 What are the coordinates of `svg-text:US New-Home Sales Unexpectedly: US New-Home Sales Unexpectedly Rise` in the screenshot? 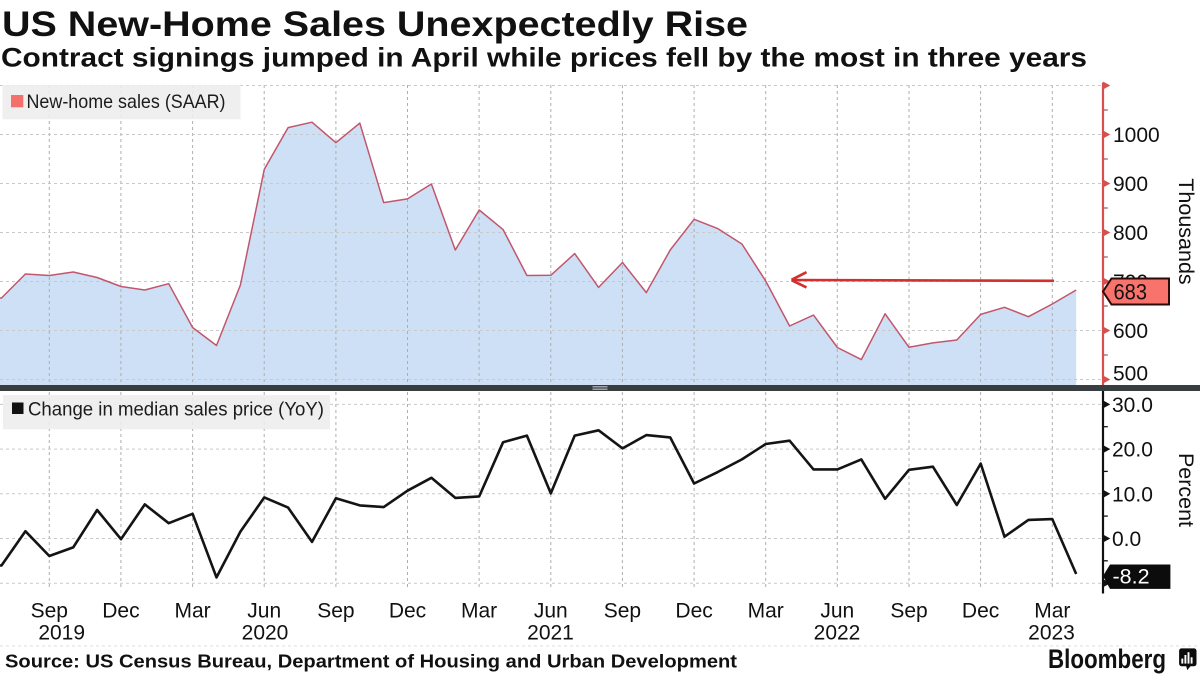 It's located at (375, 24).